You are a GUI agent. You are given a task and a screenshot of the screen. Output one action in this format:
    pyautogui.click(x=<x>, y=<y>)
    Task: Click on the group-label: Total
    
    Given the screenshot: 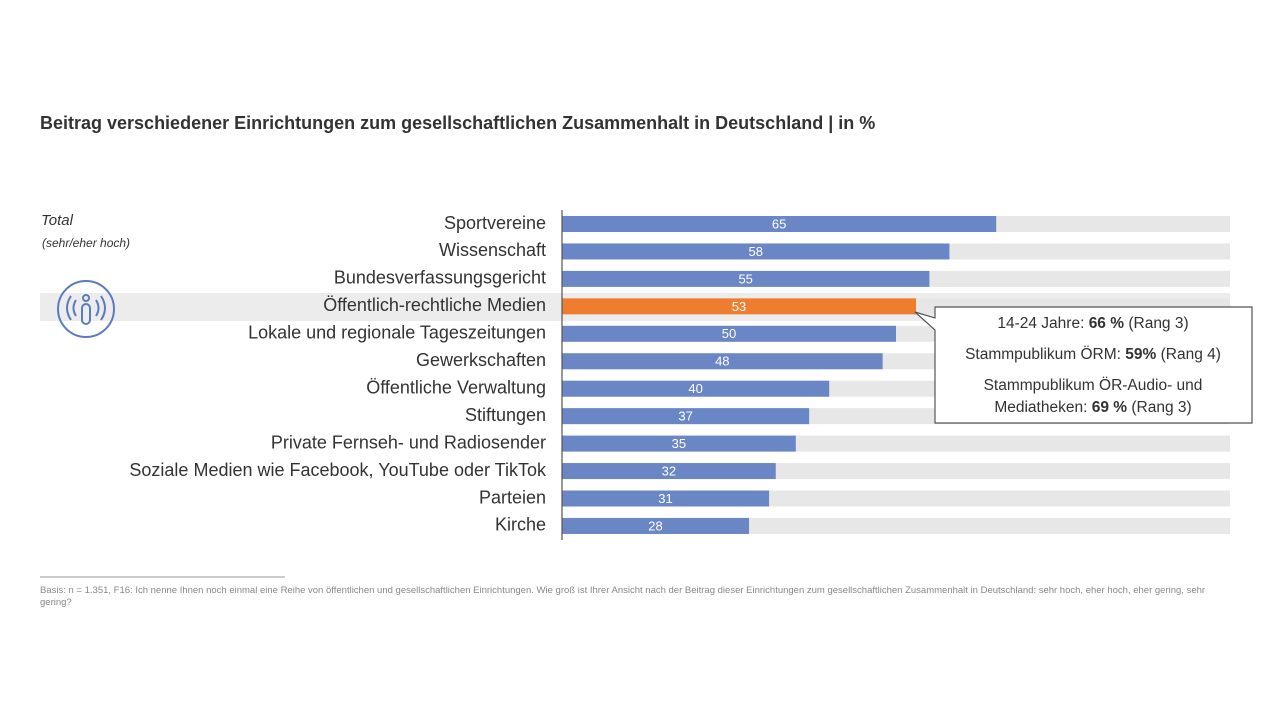 What is the action you would take?
    pyautogui.click(x=57, y=220)
    